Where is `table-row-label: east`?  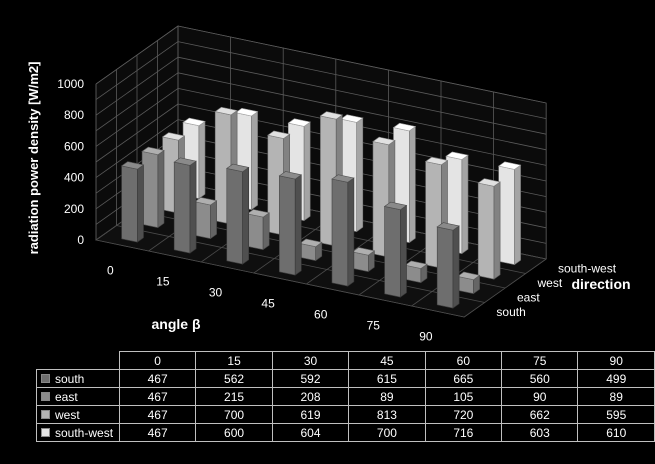
table-row-label: east is located at coordinates (78, 396).